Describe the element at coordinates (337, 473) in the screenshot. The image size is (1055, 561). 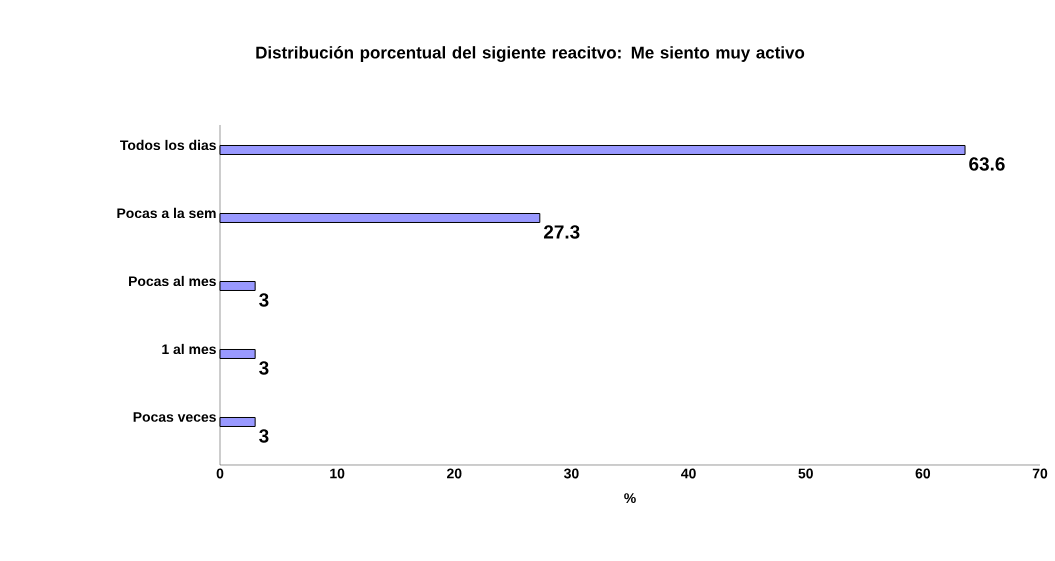
I see `x-tick-label: 10` at that location.